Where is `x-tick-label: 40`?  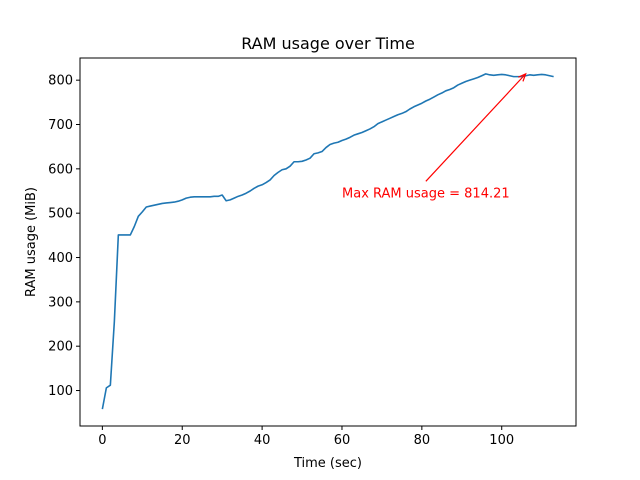
x-tick-label: 40 is located at coordinates (262, 440).